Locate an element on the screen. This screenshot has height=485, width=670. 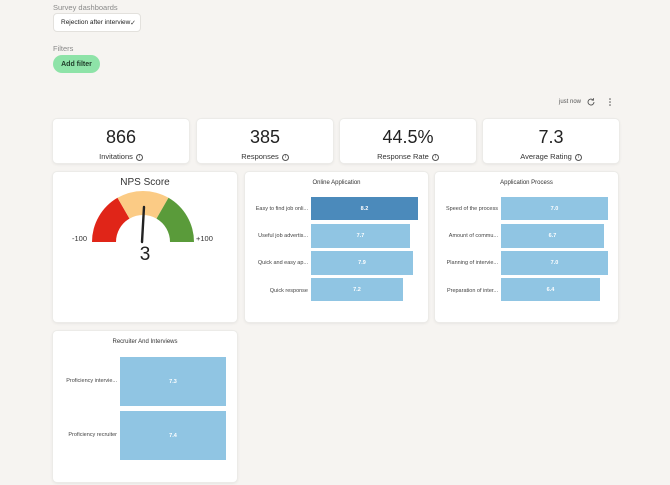
nps-gauge is located at coordinates (143, 217).